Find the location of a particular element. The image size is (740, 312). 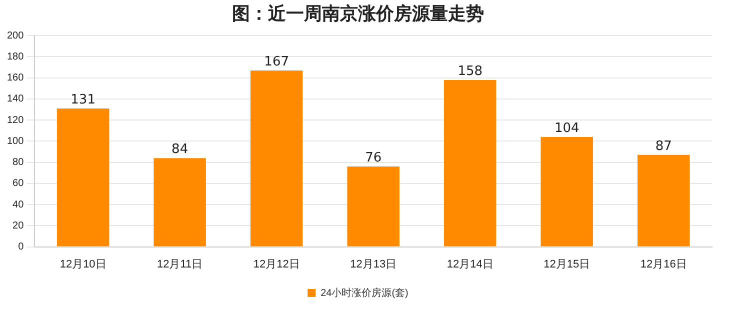

x-tick-label: 12月15日 is located at coordinates (567, 264).